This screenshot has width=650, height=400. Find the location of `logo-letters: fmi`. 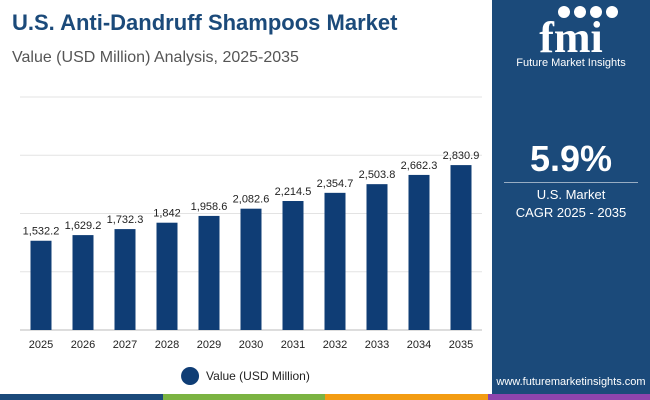

logo-letters: fmi is located at coordinates (571, 37).